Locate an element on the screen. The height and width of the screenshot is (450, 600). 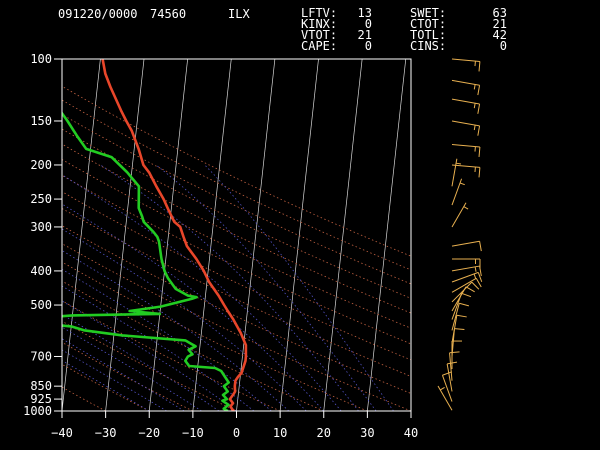
index-value-cape: 0 is located at coordinates (368, 46).